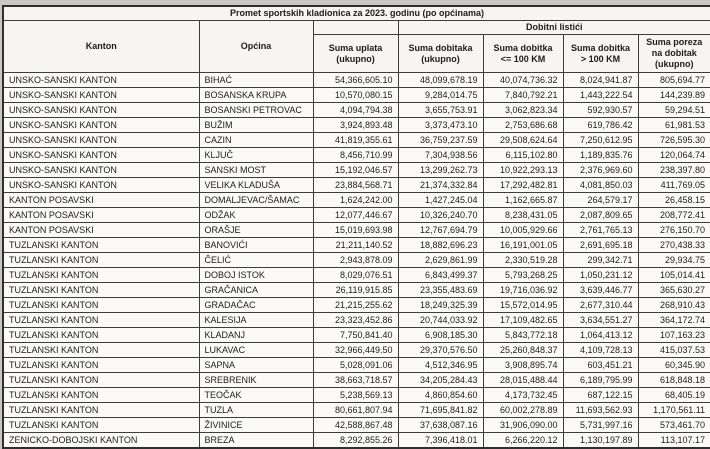 This screenshot has width=710, height=449. What do you see at coordinates (523, 260) in the screenshot?
I see `cell-dobitak-do-100: 2,330,519.28` at bounding box center [523, 260].